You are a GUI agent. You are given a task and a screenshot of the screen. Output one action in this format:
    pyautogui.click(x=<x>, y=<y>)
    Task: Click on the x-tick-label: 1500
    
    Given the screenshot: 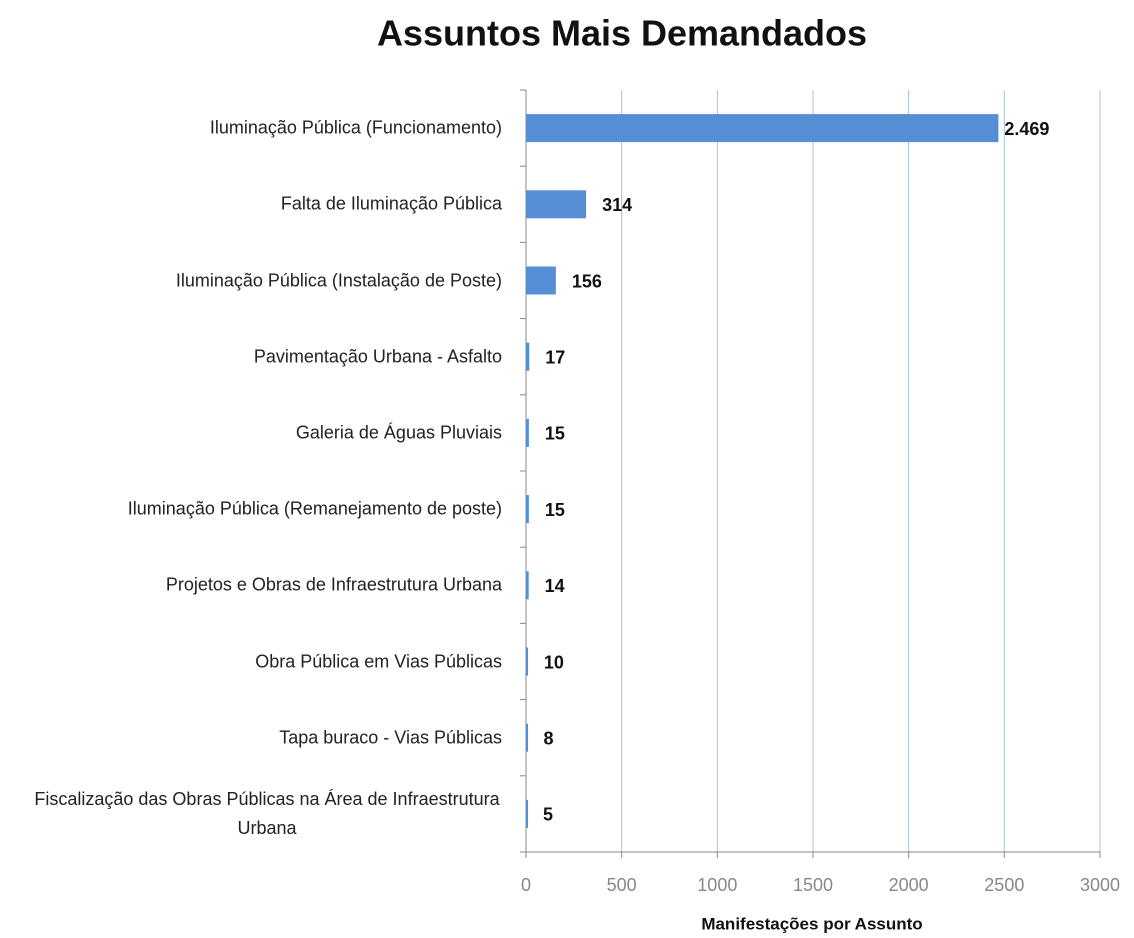 What is the action you would take?
    pyautogui.click(x=813, y=885)
    